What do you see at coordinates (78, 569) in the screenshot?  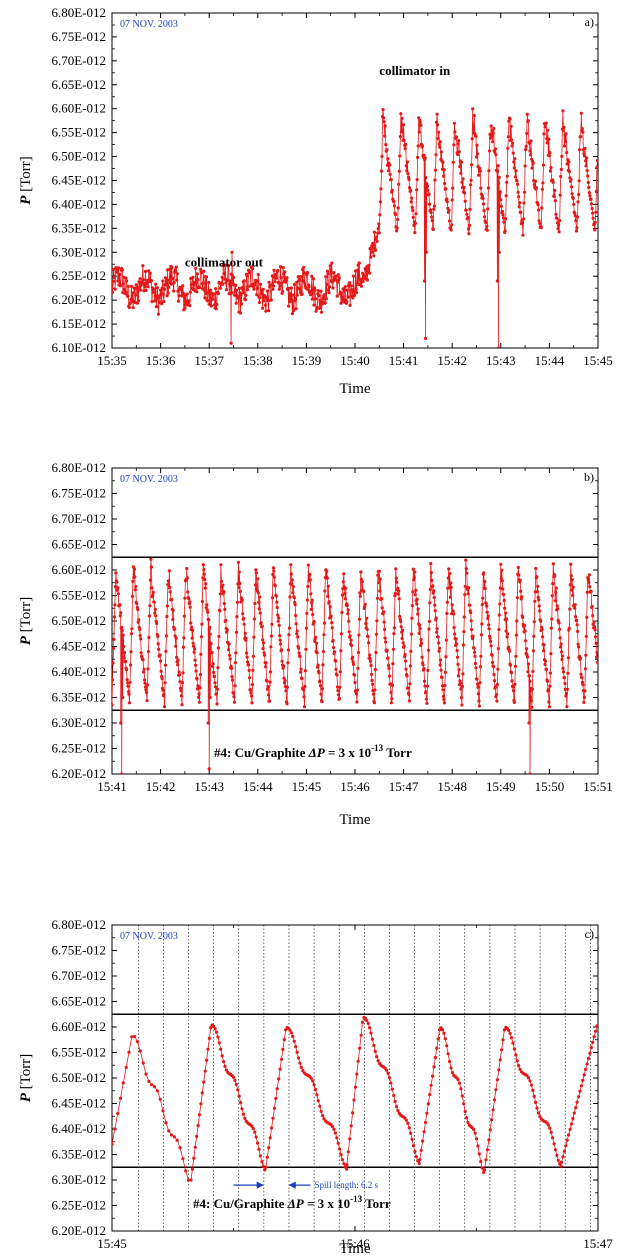 I see `y-tick-label: 6.60E-012` at bounding box center [78, 569].